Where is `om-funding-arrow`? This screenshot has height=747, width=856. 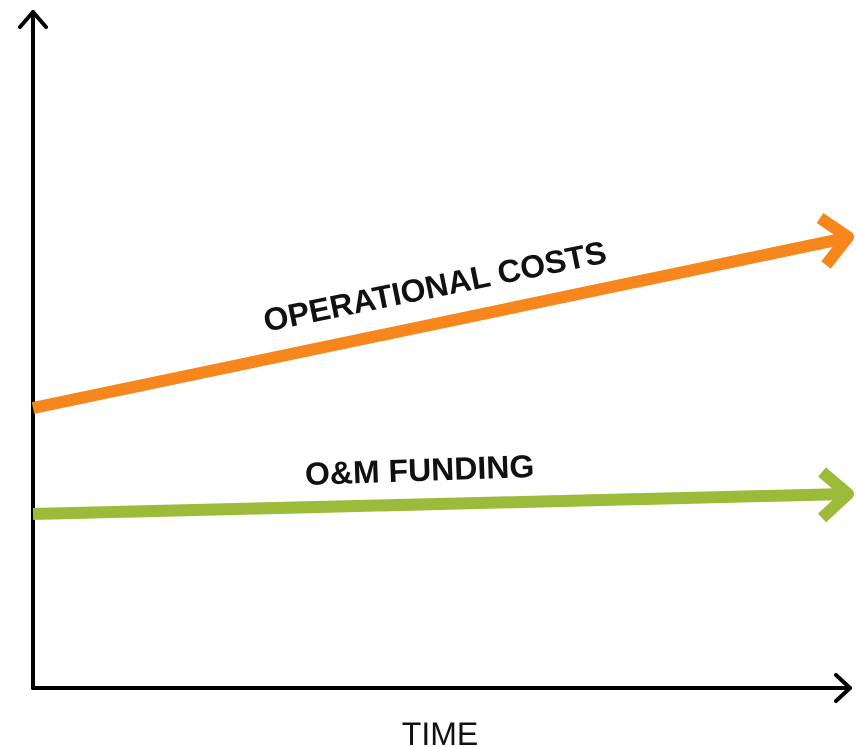
om-funding-arrow is located at coordinates (443, 495).